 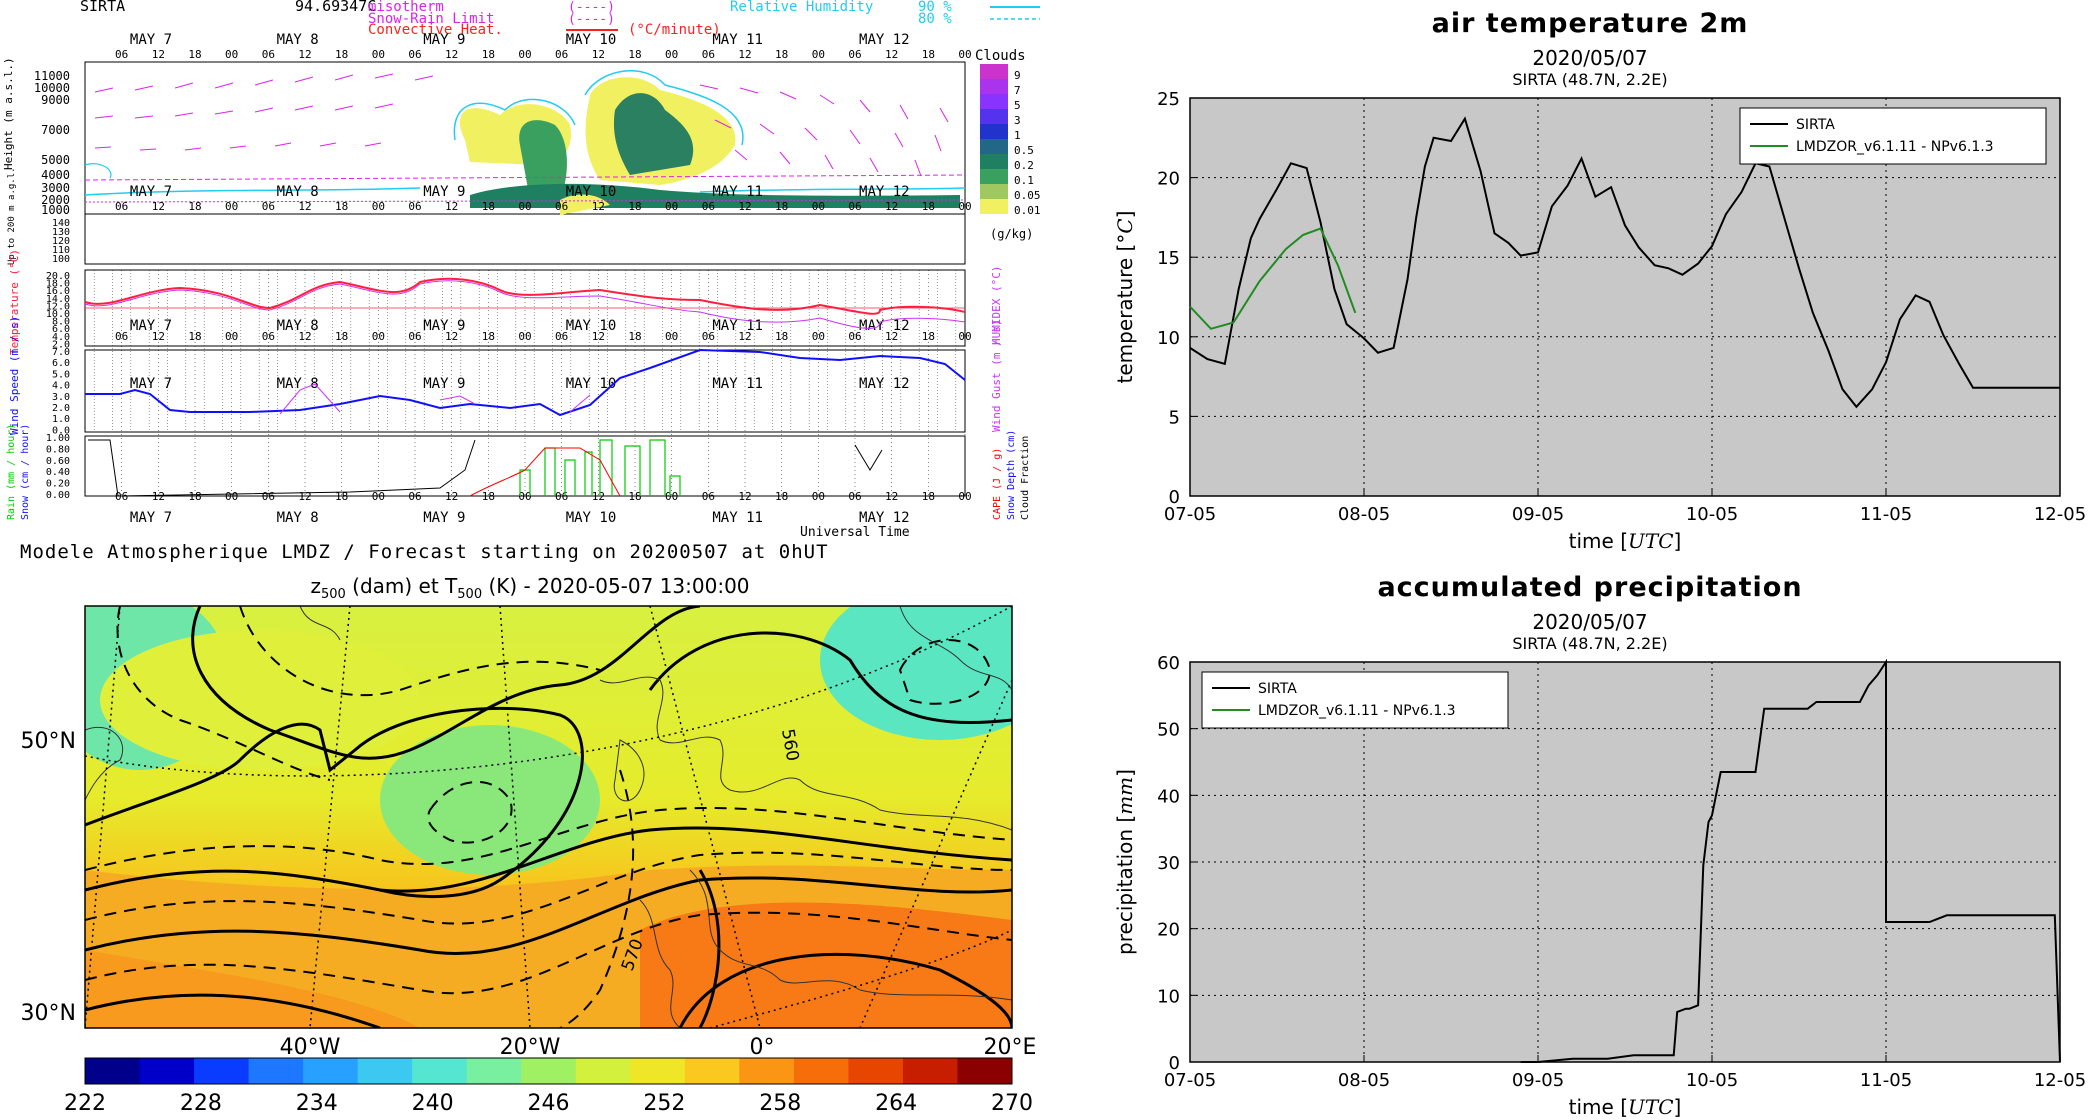 What do you see at coordinates (61, 344) in the screenshot?
I see `temp-tick: 2.0` at bounding box center [61, 344].